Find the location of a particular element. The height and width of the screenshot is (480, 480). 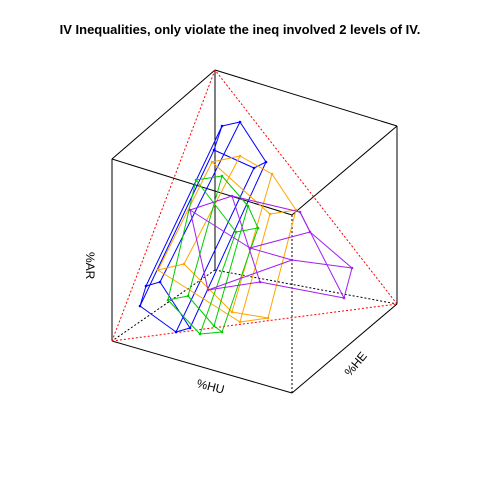

simplex-edge is located at coordinates (254, 322).